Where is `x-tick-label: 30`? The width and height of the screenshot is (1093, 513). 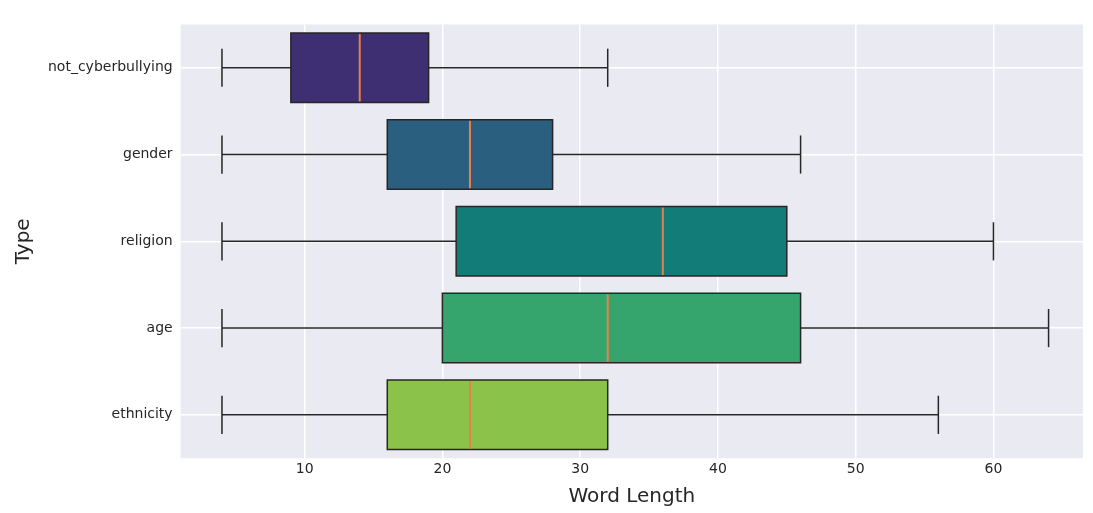 x-tick-label: 30 is located at coordinates (580, 468).